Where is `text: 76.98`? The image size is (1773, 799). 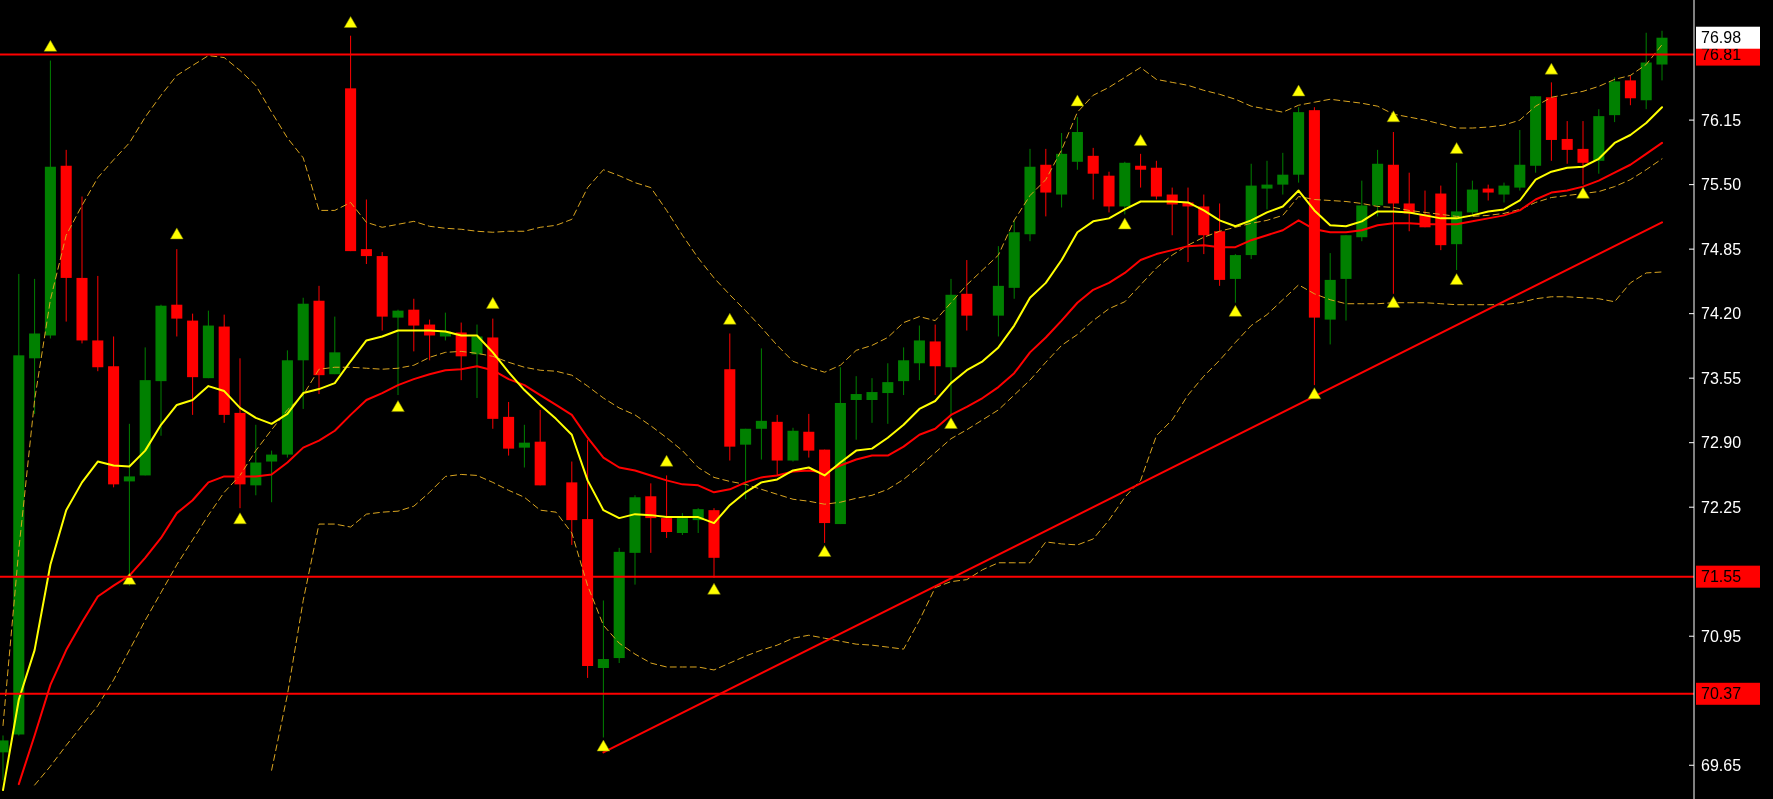 text: 76.98 is located at coordinates (1721, 38).